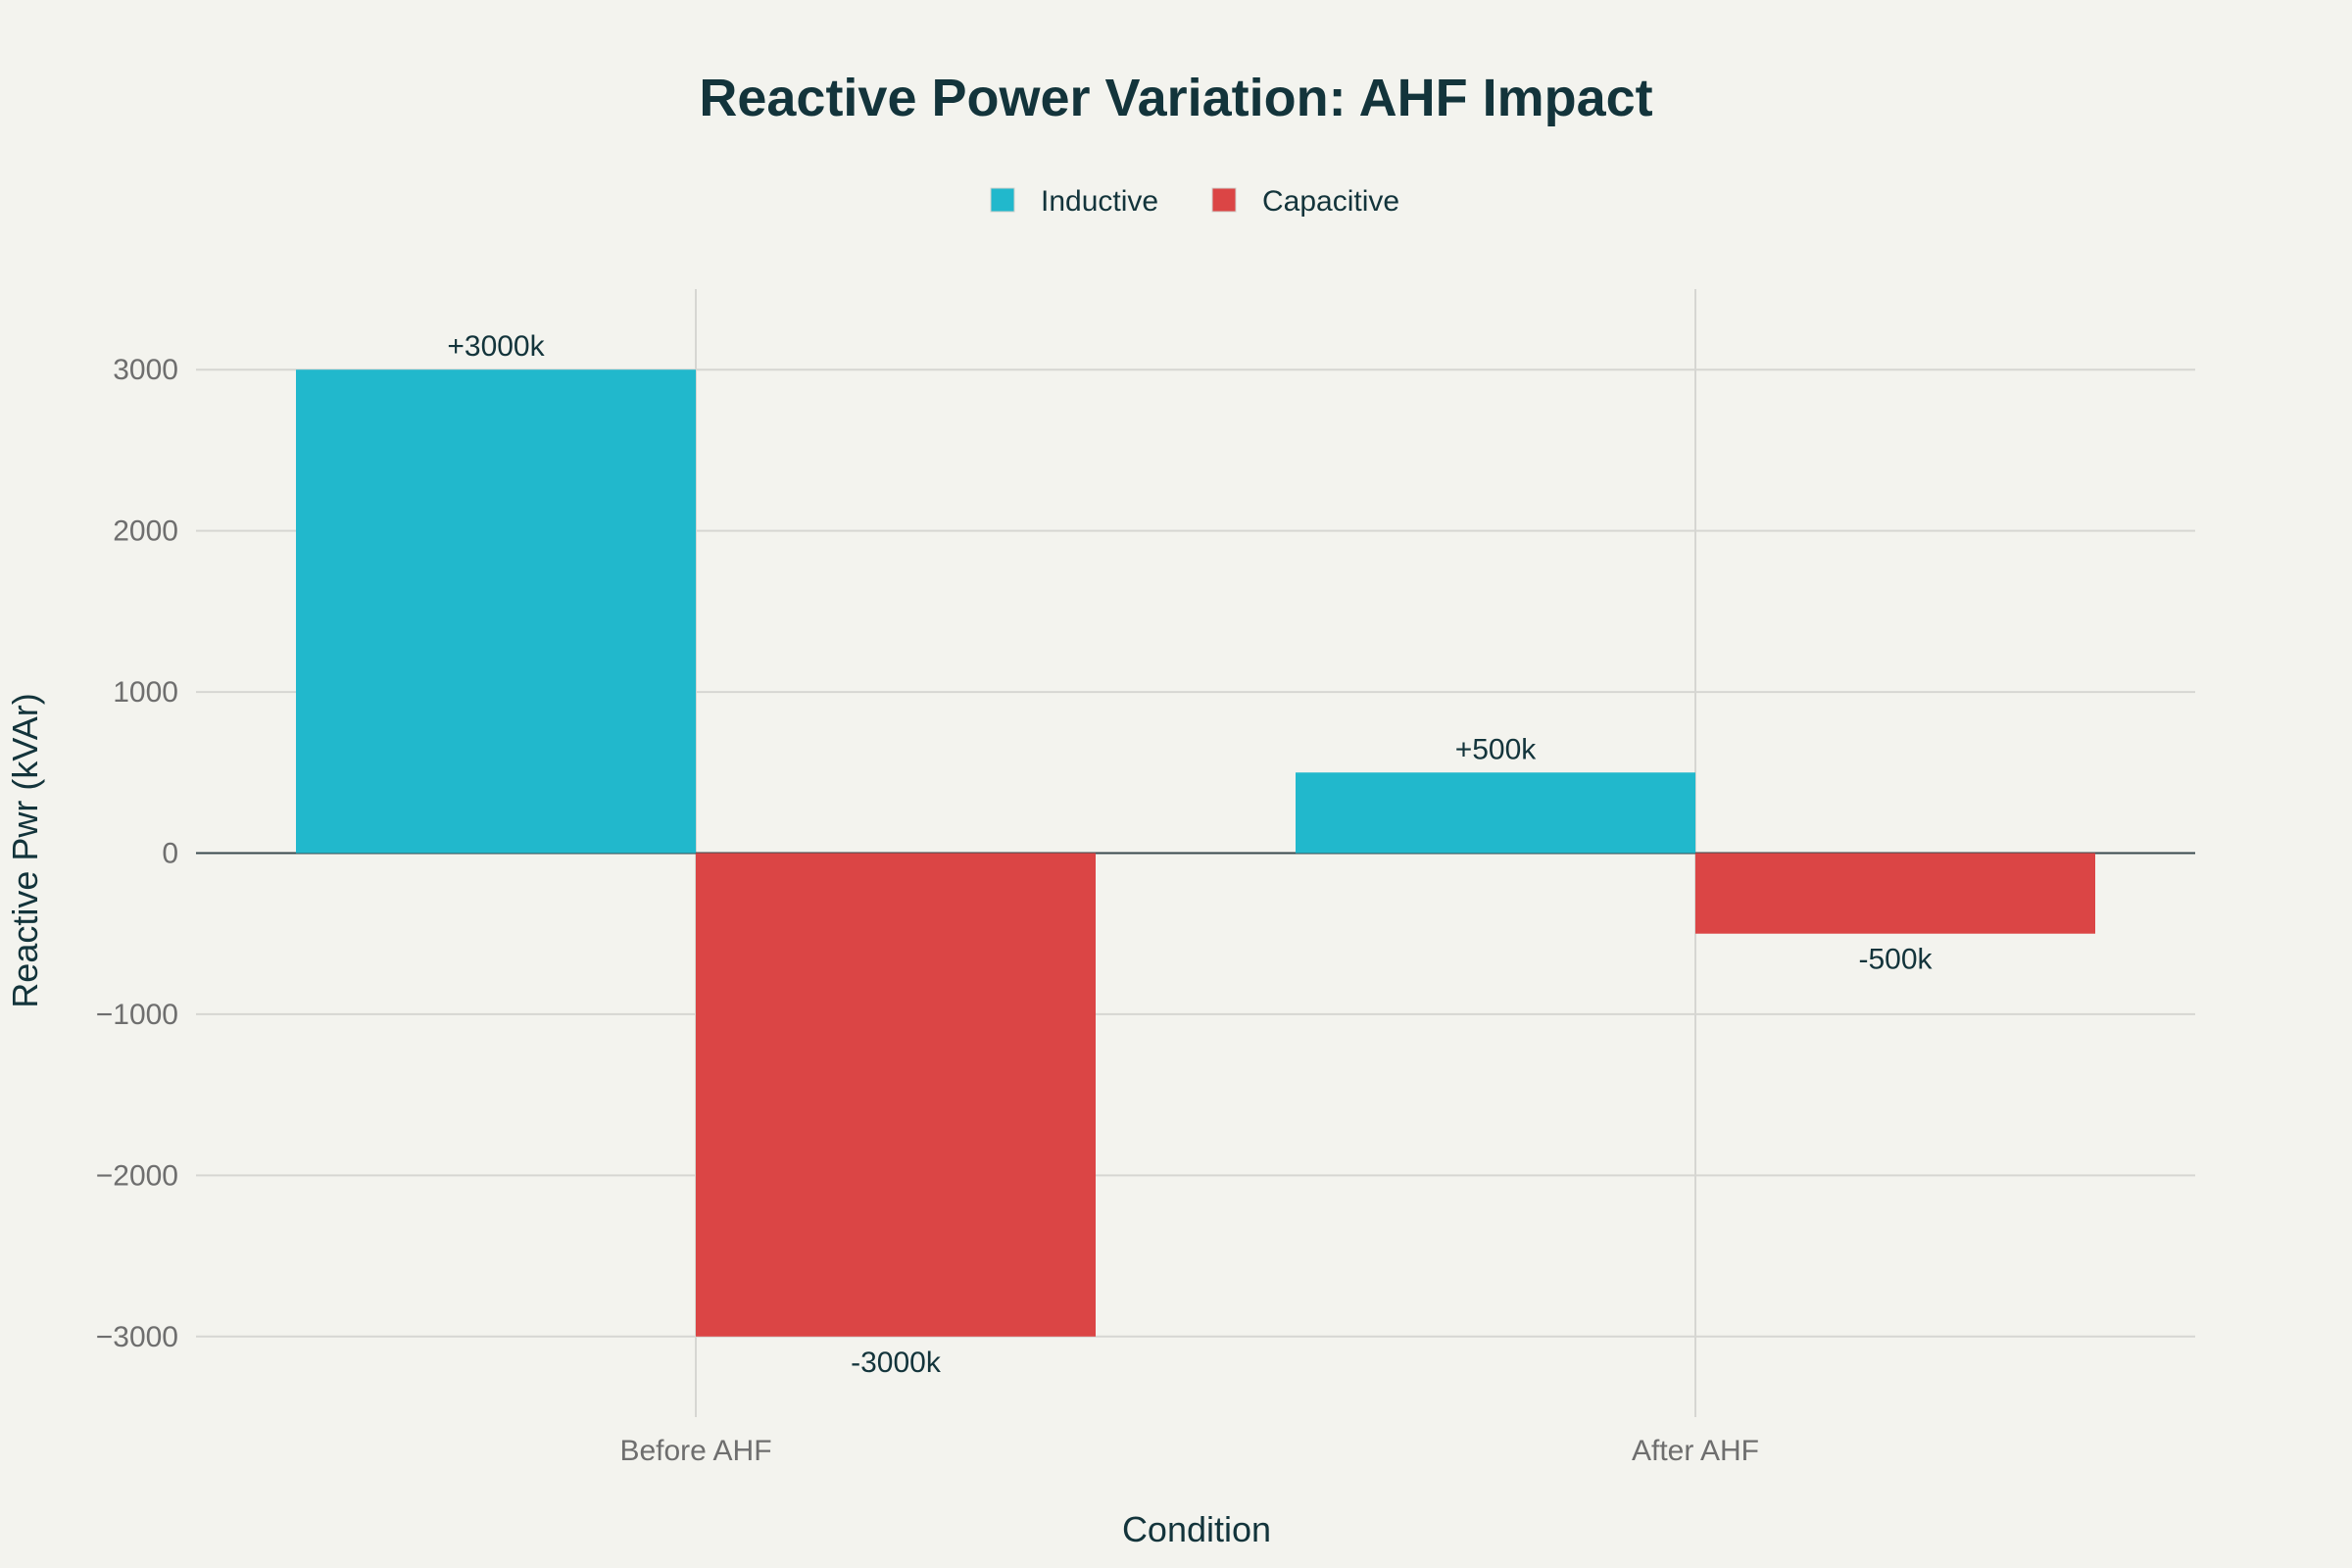  What do you see at coordinates (145, 370) in the screenshot?
I see `y-tick-label: 3000` at bounding box center [145, 370].